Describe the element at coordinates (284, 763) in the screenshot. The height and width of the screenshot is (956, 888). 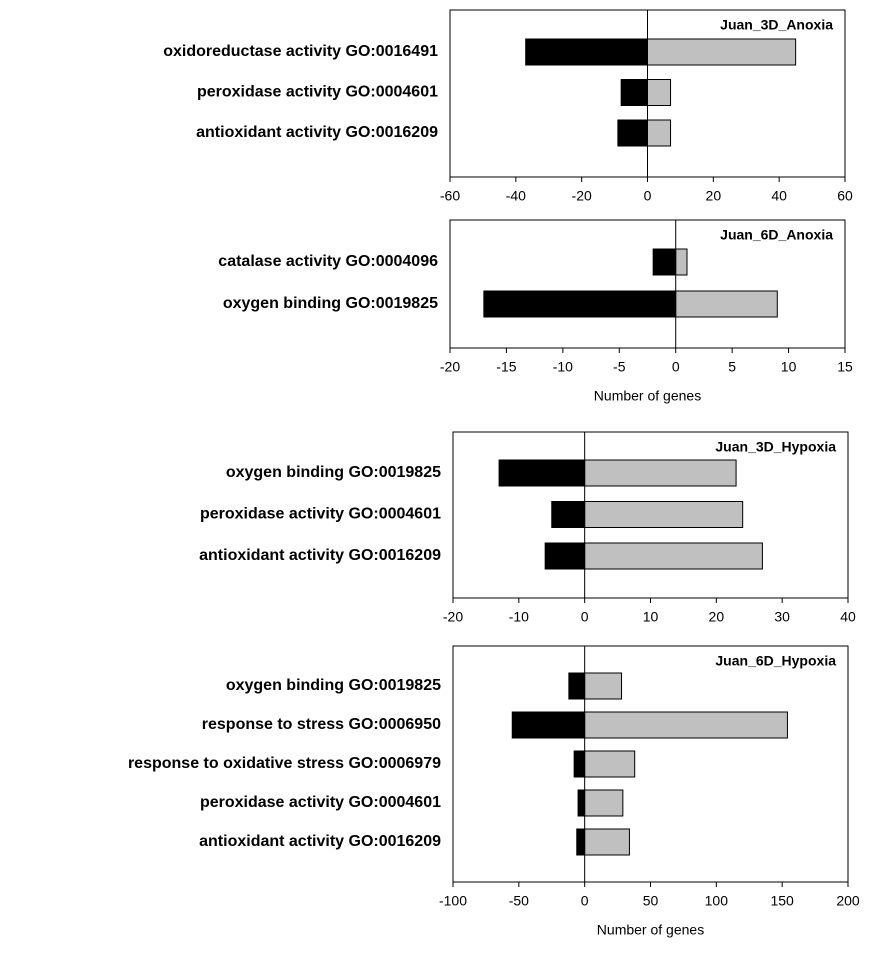
I see `category-label: response to oxidative stress GO:0006979` at that location.